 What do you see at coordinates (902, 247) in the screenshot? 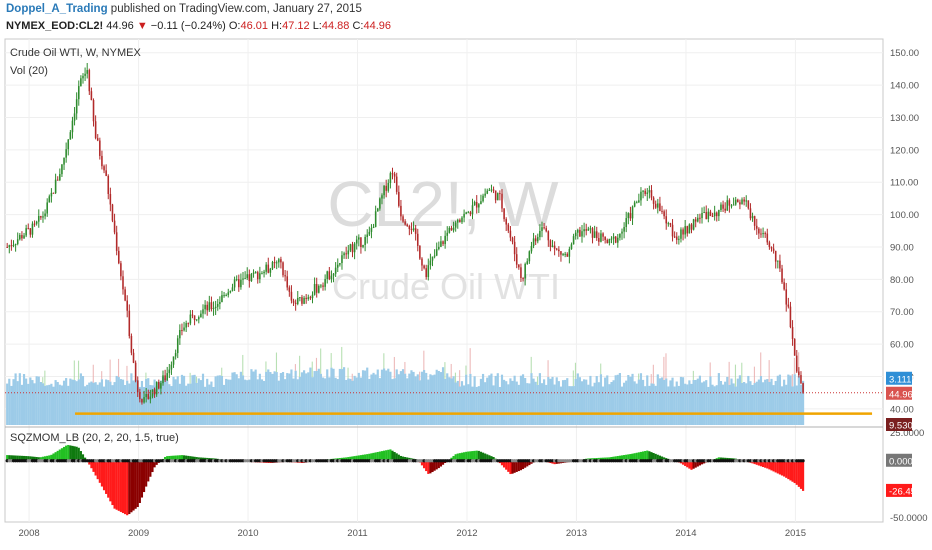
I see `price-tick-label: 90.00` at bounding box center [902, 247].